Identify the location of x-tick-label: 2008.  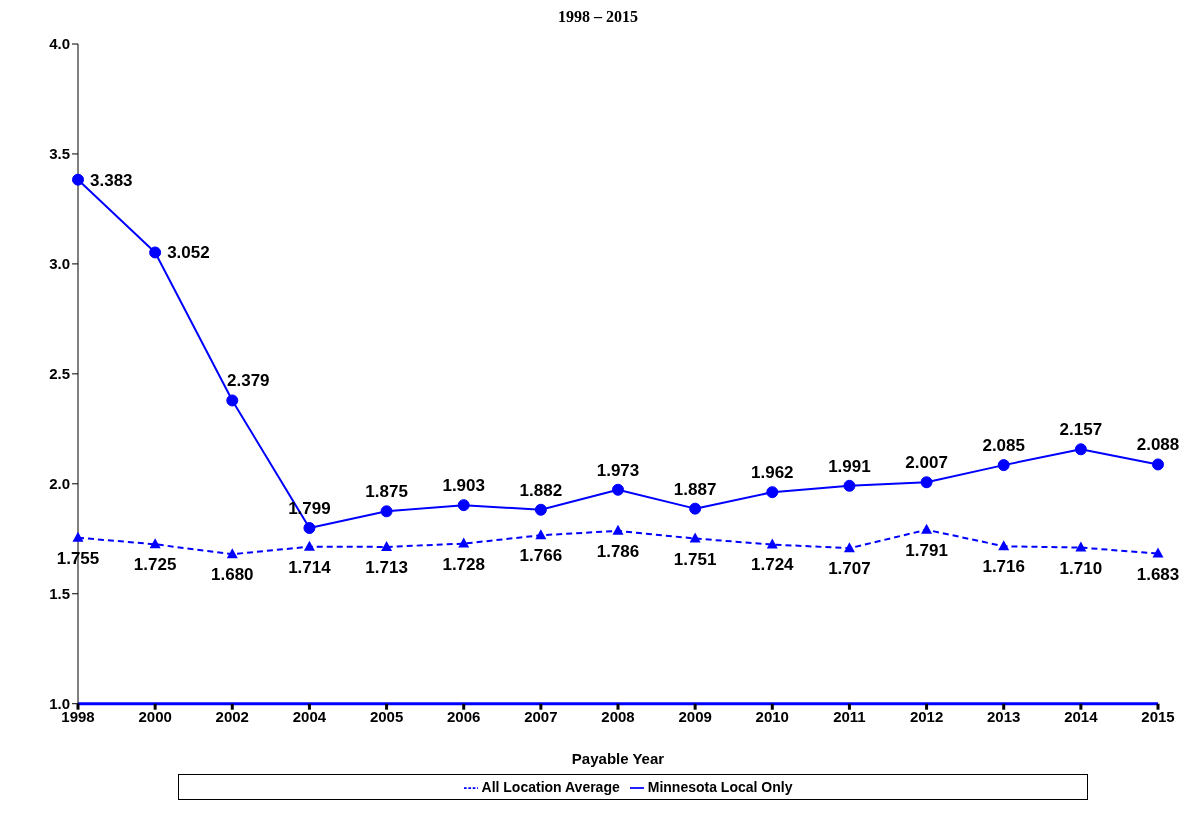
(618, 717).